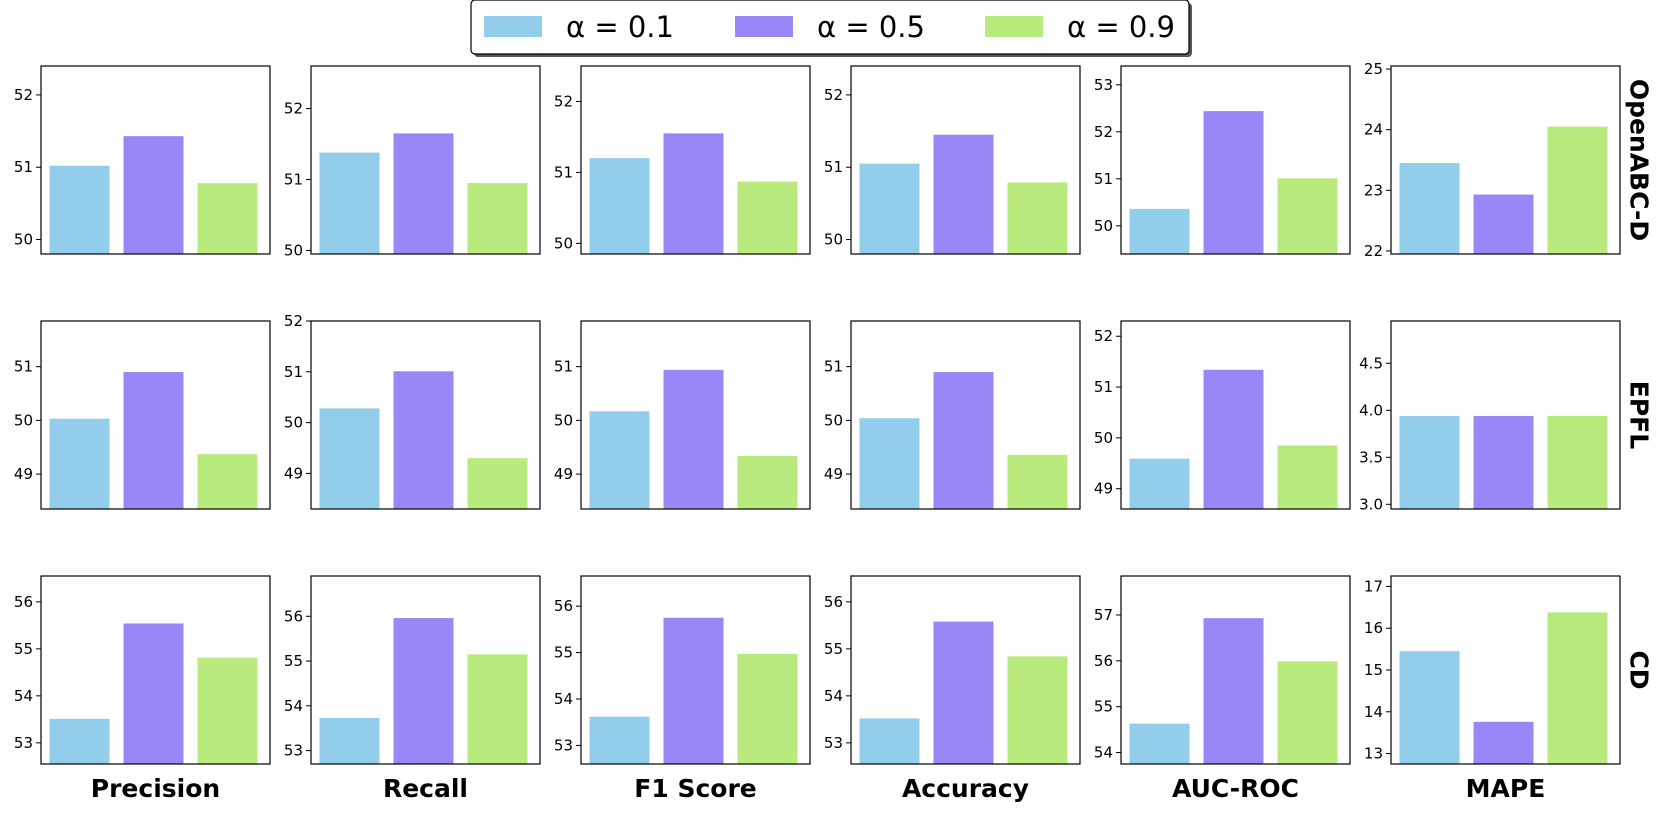 The width and height of the screenshot is (1661, 830). What do you see at coordinates (1373, 69) in the screenshot?
I see `y-tick-label: 25` at bounding box center [1373, 69].